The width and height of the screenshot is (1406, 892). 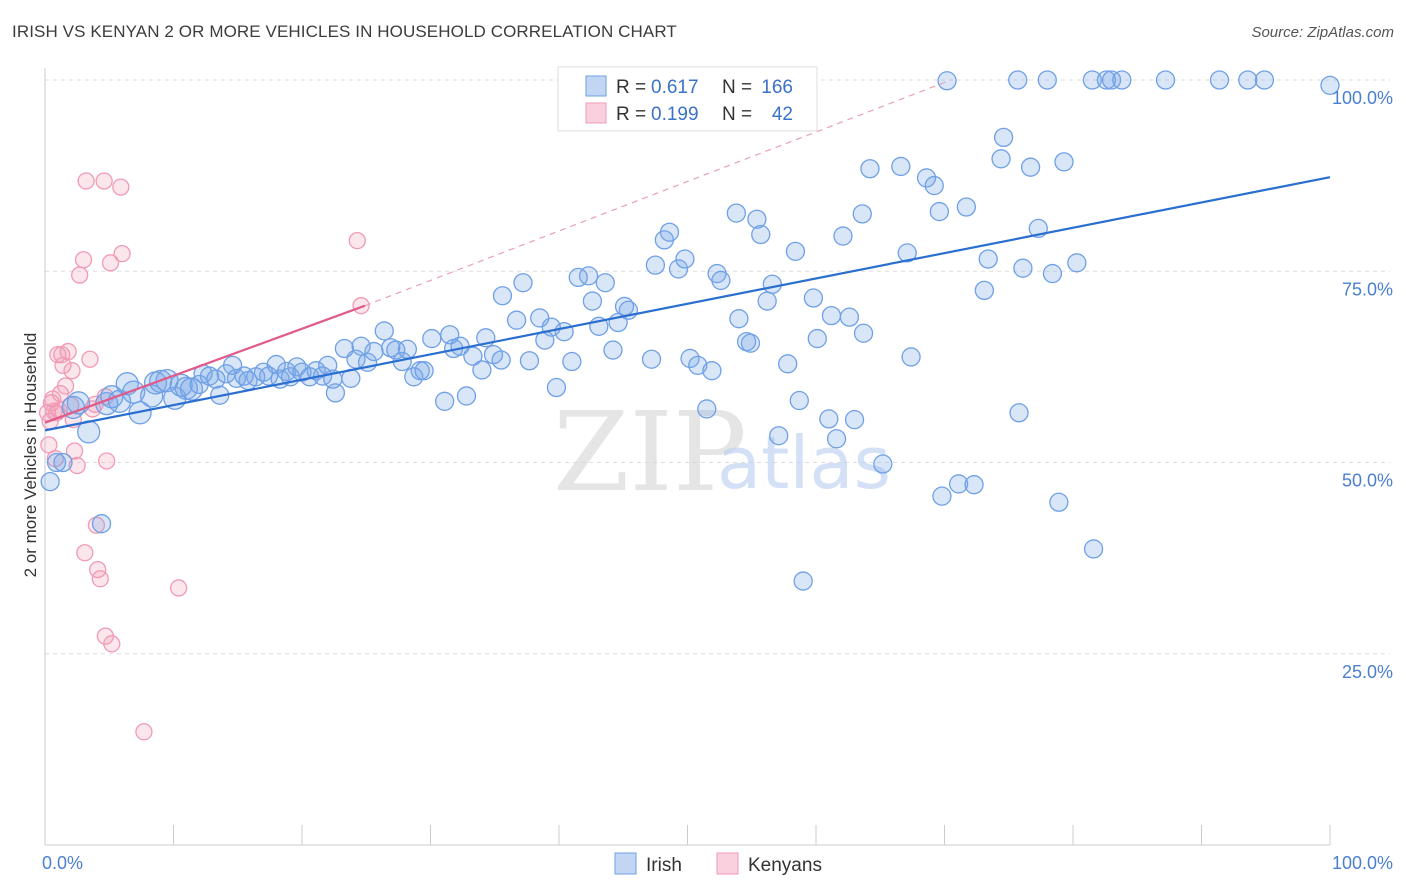 I want to click on watermark-atlas: atlas, so click(x=804, y=463).